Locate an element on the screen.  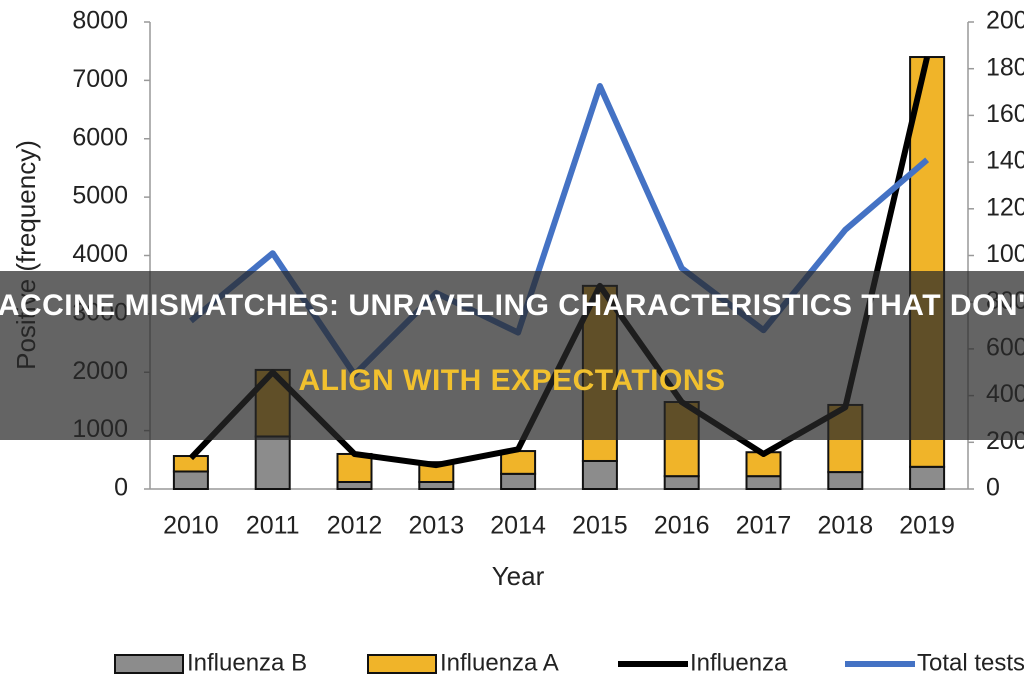
legend-label: Influenza A is located at coordinates (499, 662).